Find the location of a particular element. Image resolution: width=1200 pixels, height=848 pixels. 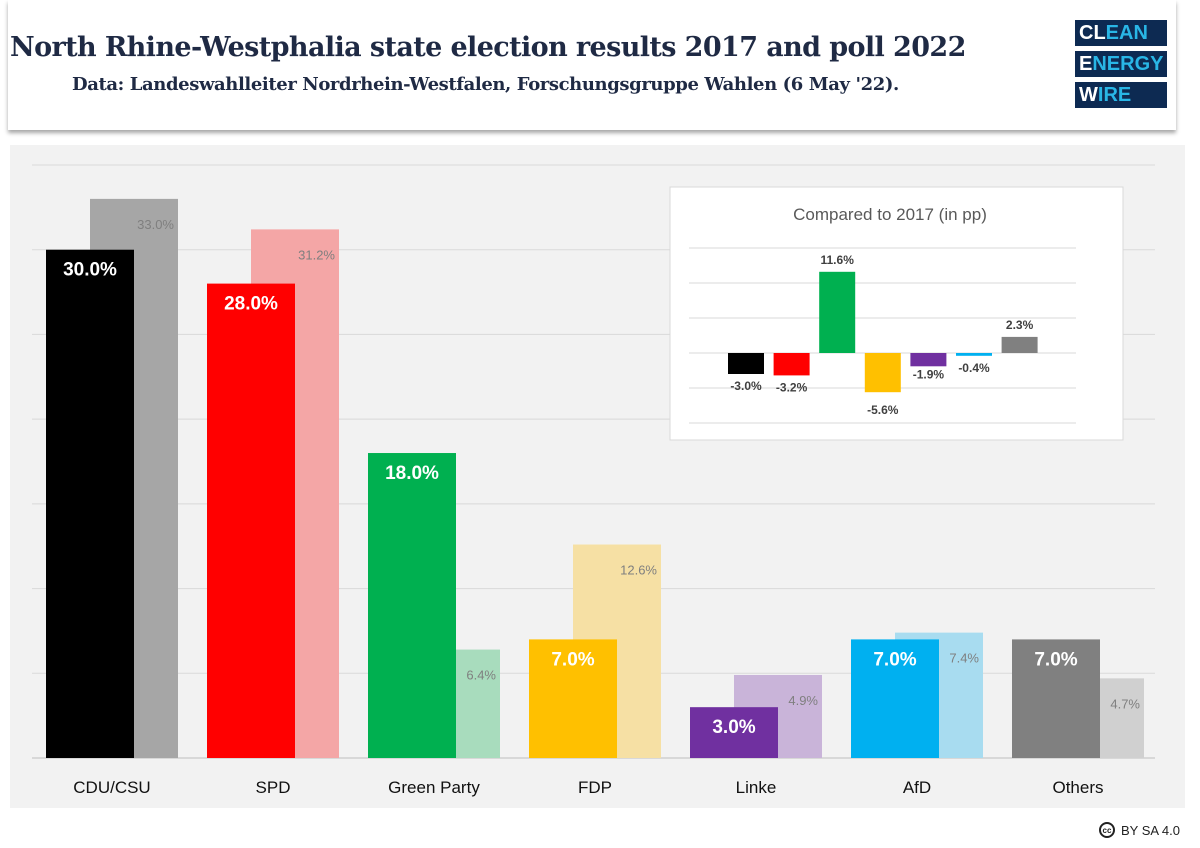

data-label-2022: 3.0% is located at coordinates (733, 727).